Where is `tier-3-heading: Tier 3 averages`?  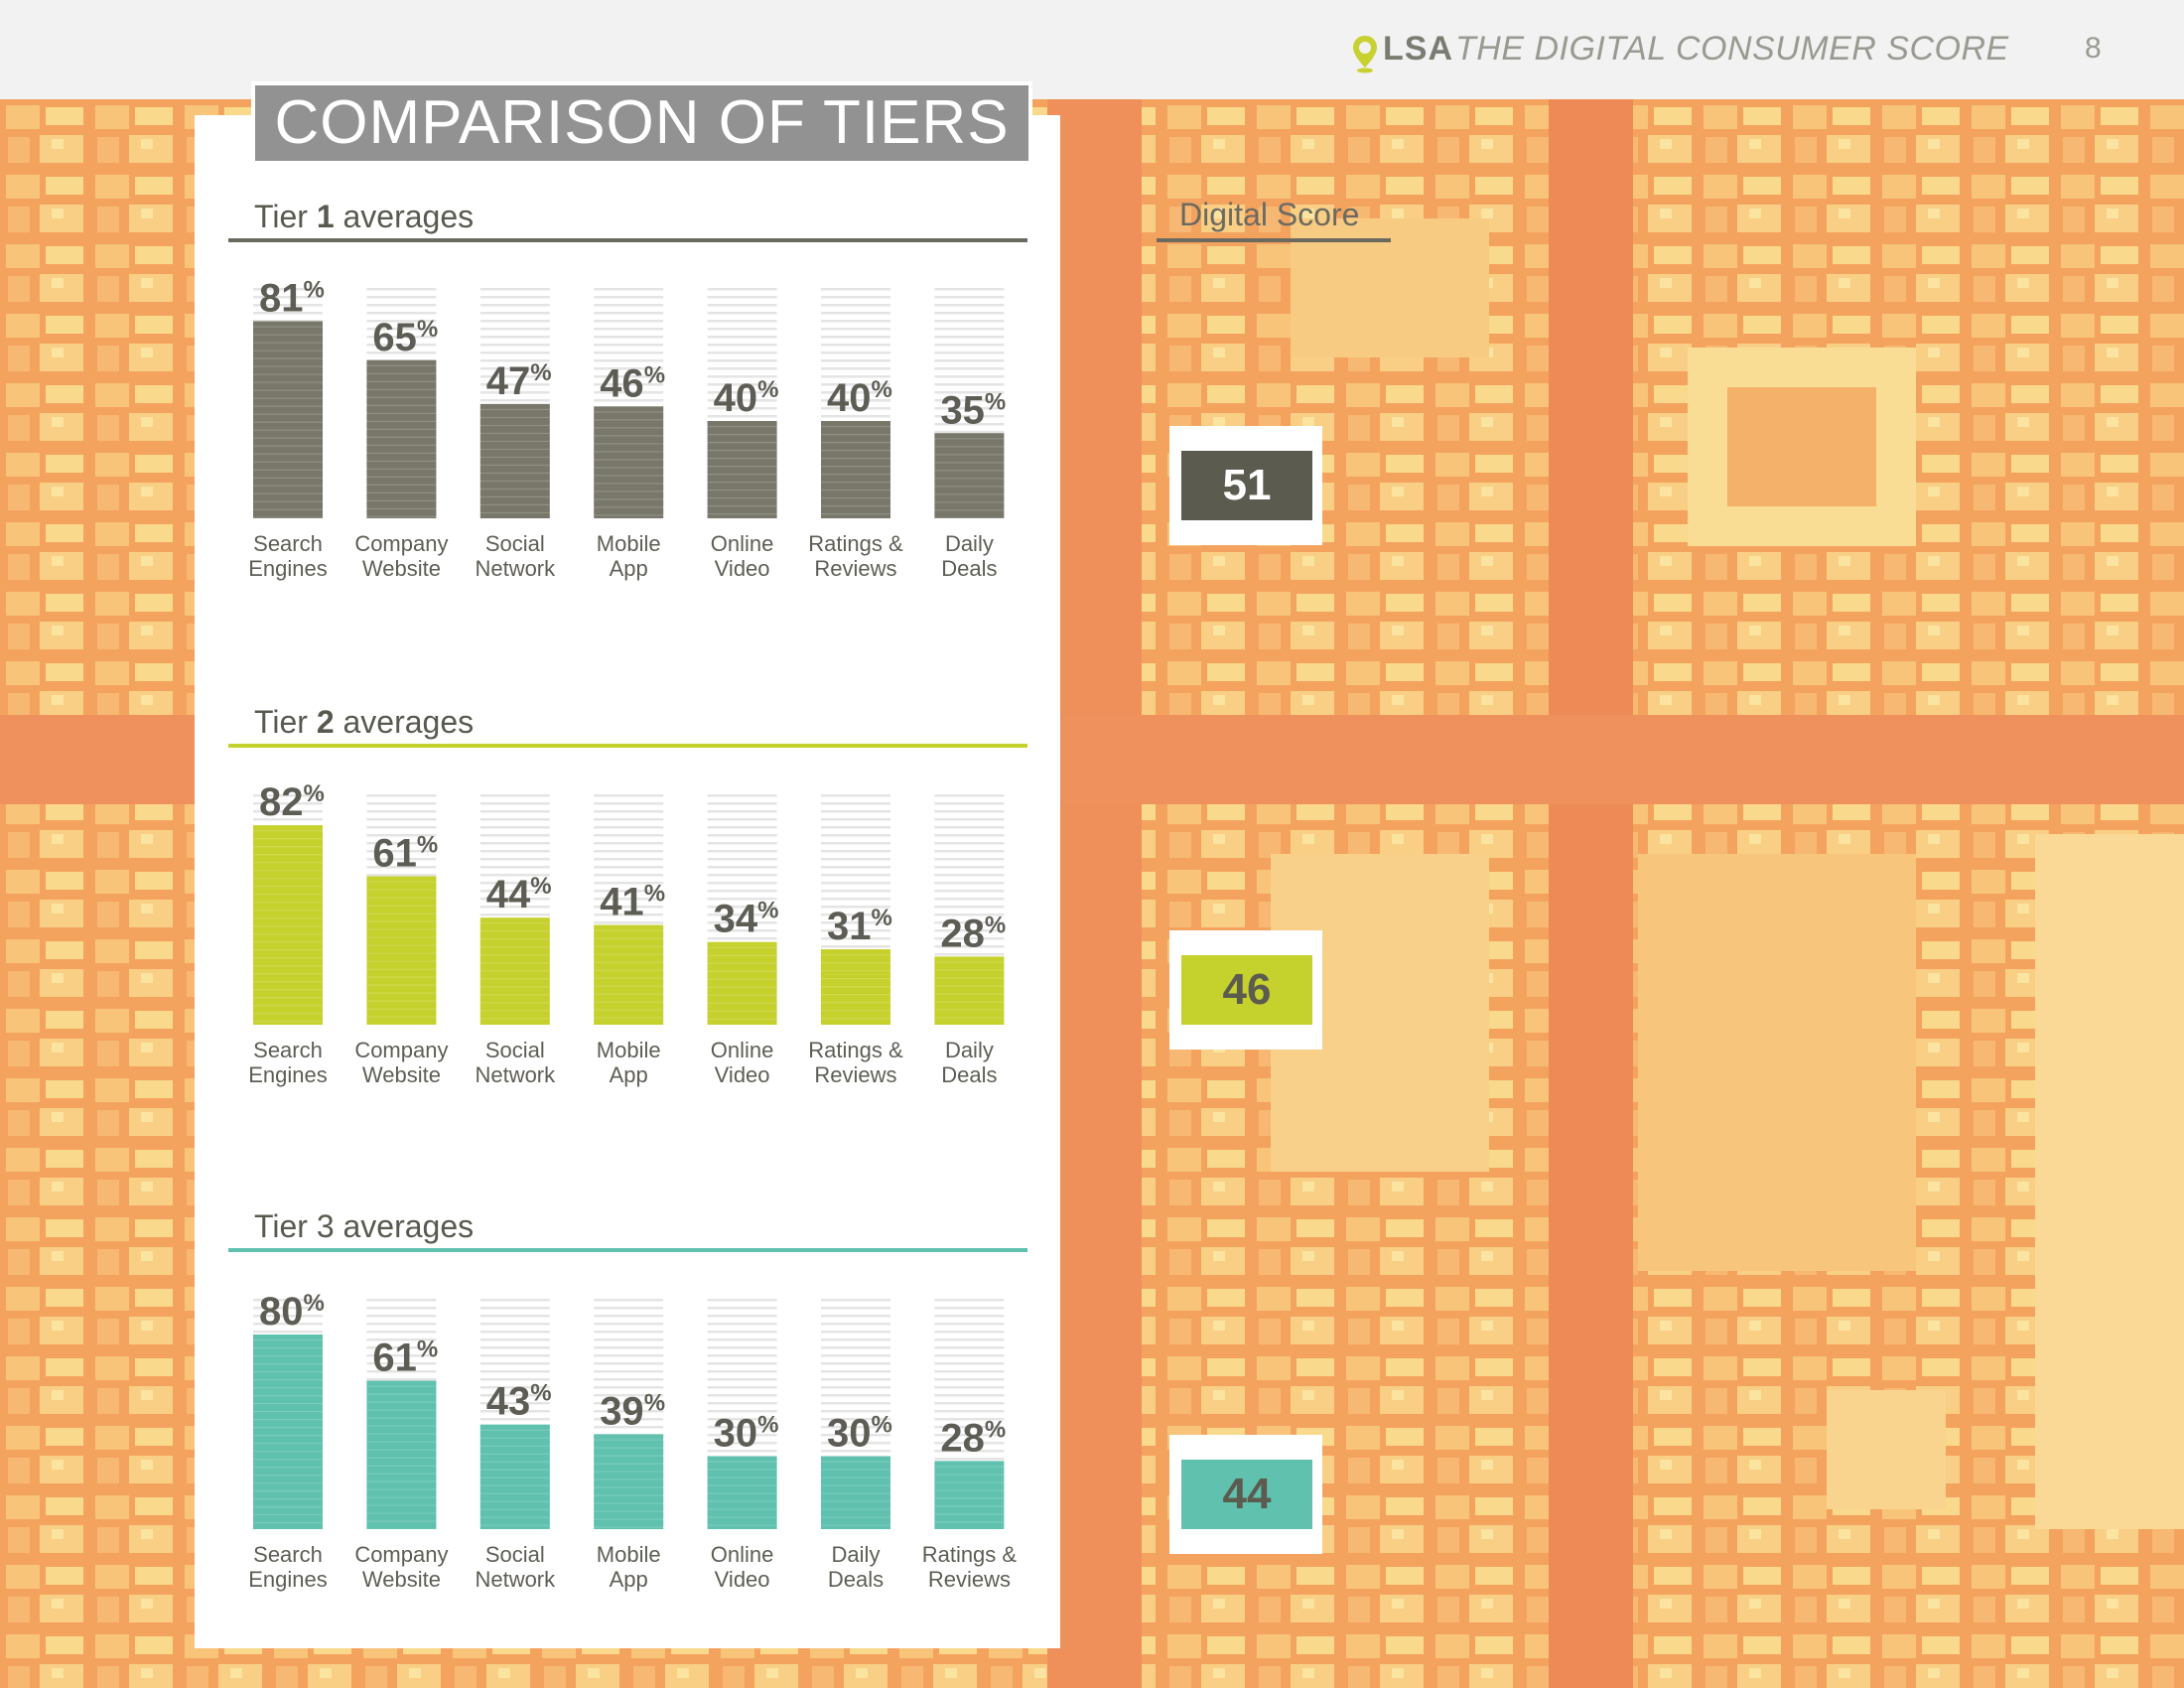
tier-3-heading: Tier 3 averages is located at coordinates (364, 1226).